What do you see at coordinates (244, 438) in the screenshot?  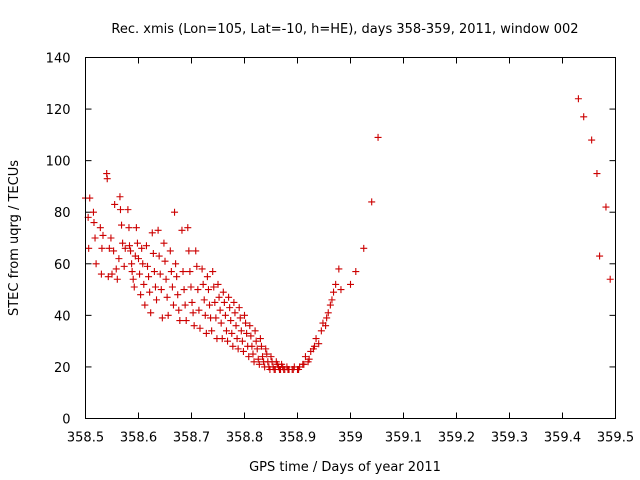 I see `x-tick-label: 358.8` at bounding box center [244, 438].